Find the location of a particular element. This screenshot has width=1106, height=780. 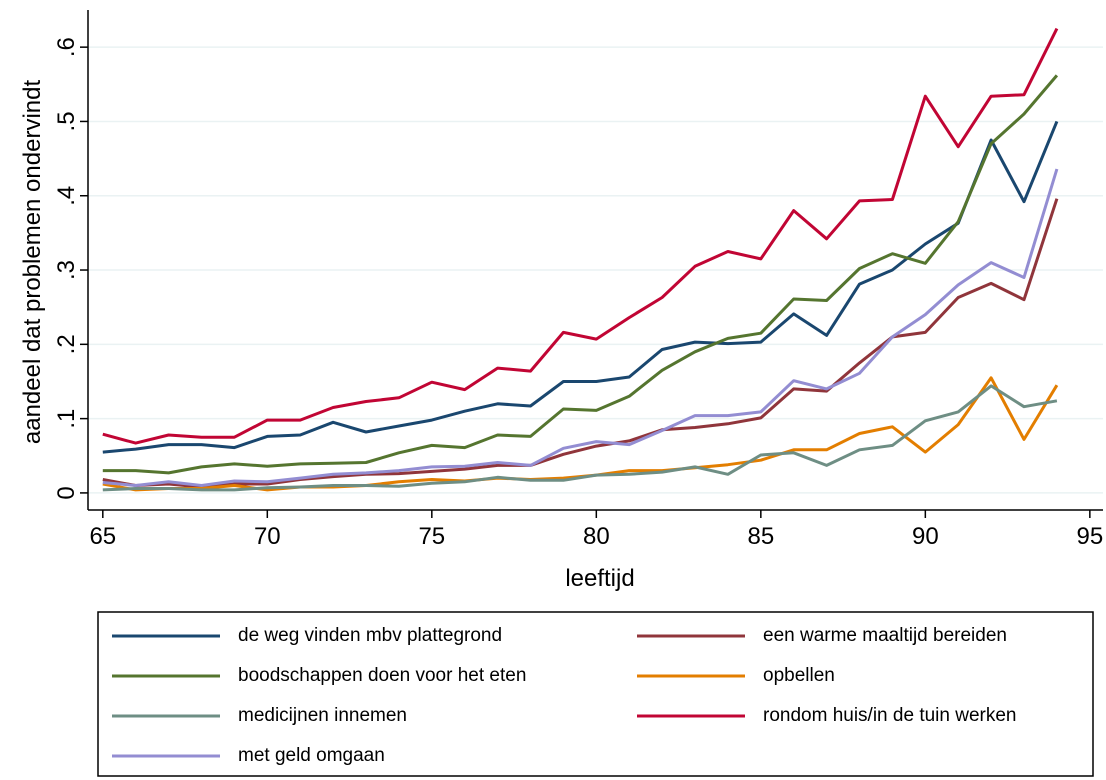

legend-label: rondom huis/in de tuin werken is located at coordinates (889, 715).